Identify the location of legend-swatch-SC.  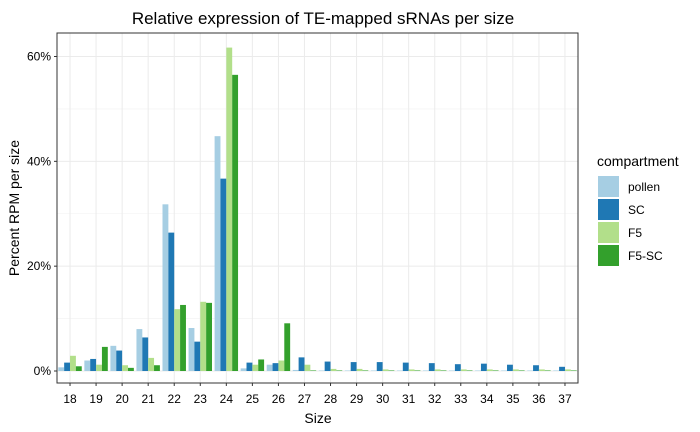
(608, 209).